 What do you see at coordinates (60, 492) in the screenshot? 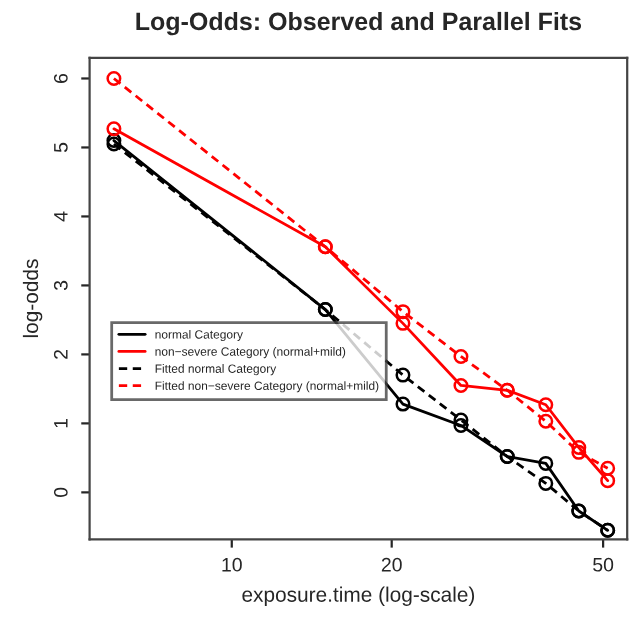
I see `y-tick-label: 0` at bounding box center [60, 492].